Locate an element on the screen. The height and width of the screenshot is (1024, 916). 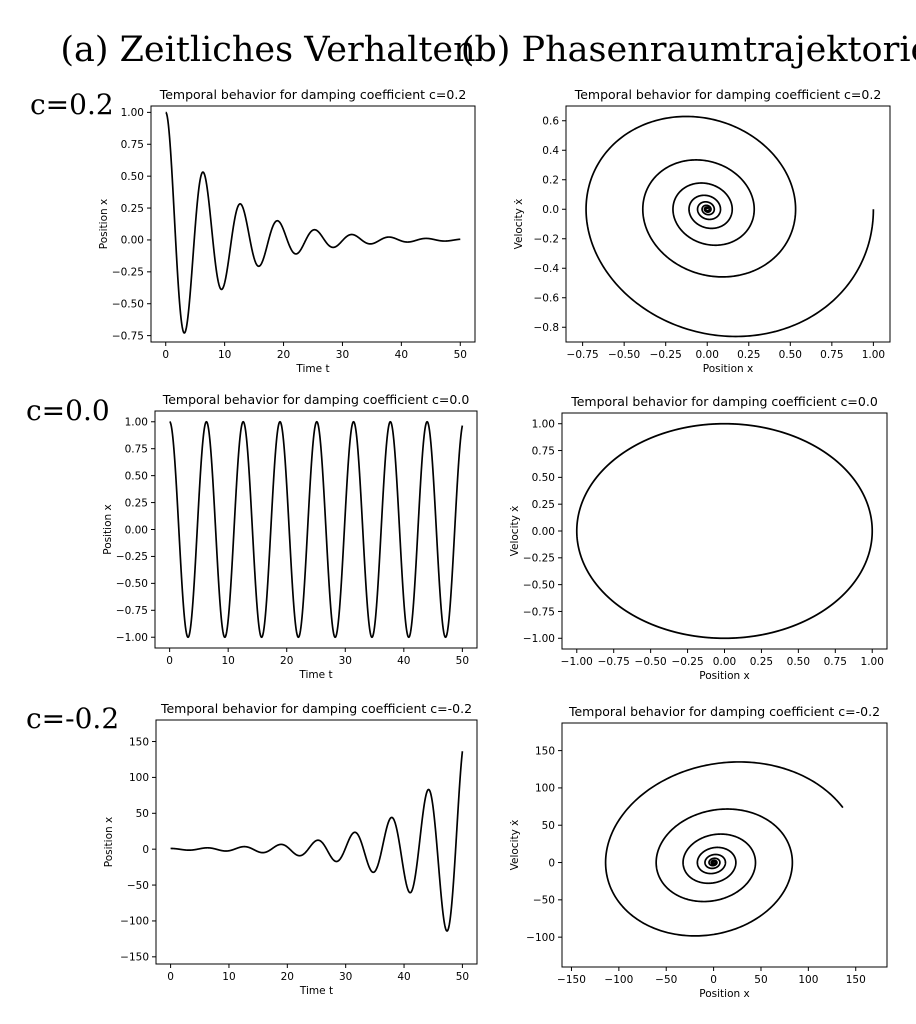
y-tick-label: 0 is located at coordinates (551, 863).